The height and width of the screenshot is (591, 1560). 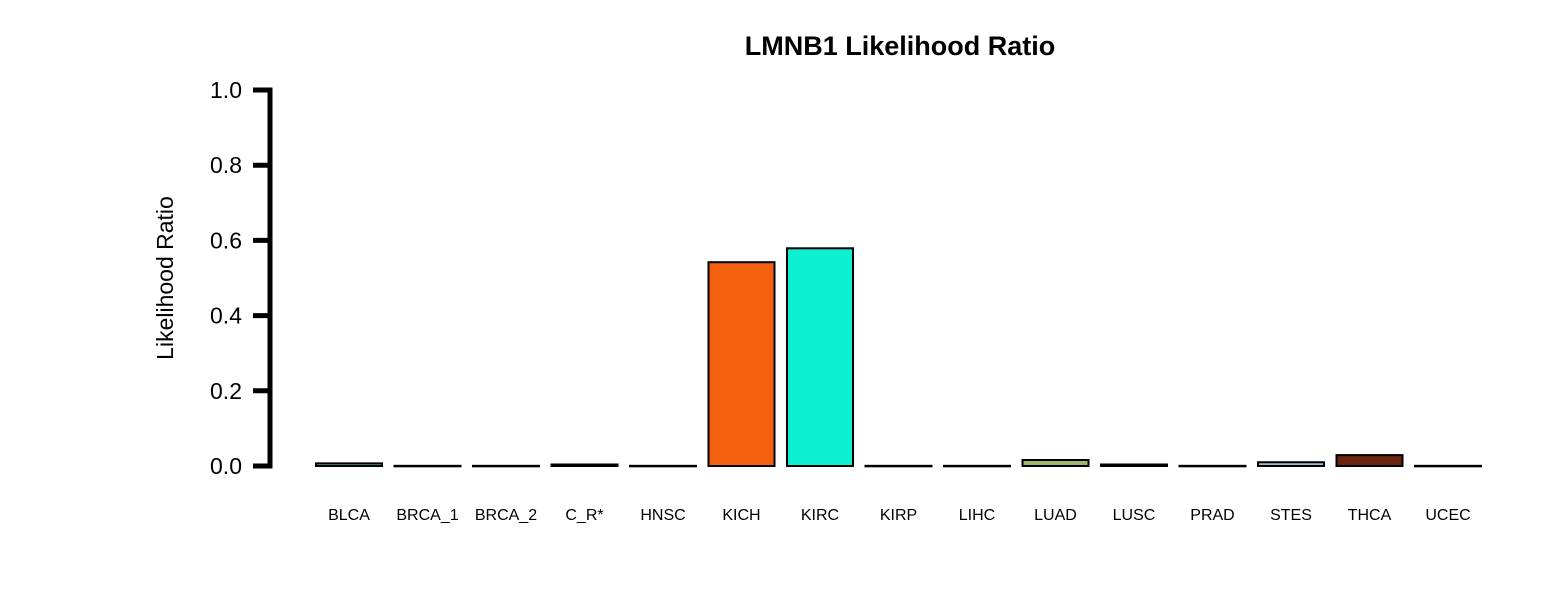 What do you see at coordinates (663, 466) in the screenshot?
I see `bar-hnsc` at bounding box center [663, 466].